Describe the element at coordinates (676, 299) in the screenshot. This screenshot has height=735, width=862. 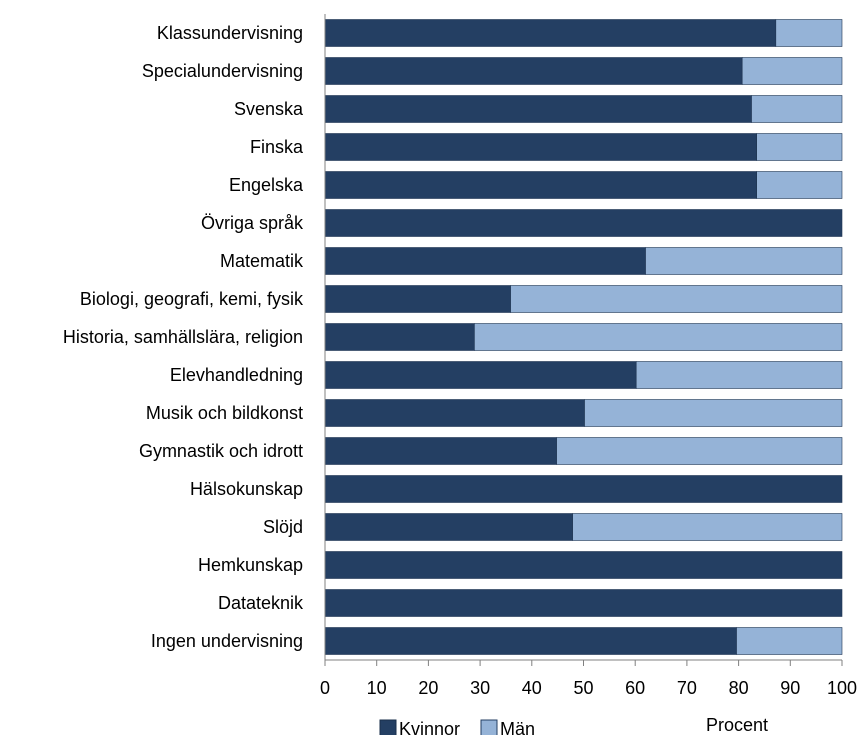
I see `bar-man-biologi-geografi-kemi-fysik` at that location.